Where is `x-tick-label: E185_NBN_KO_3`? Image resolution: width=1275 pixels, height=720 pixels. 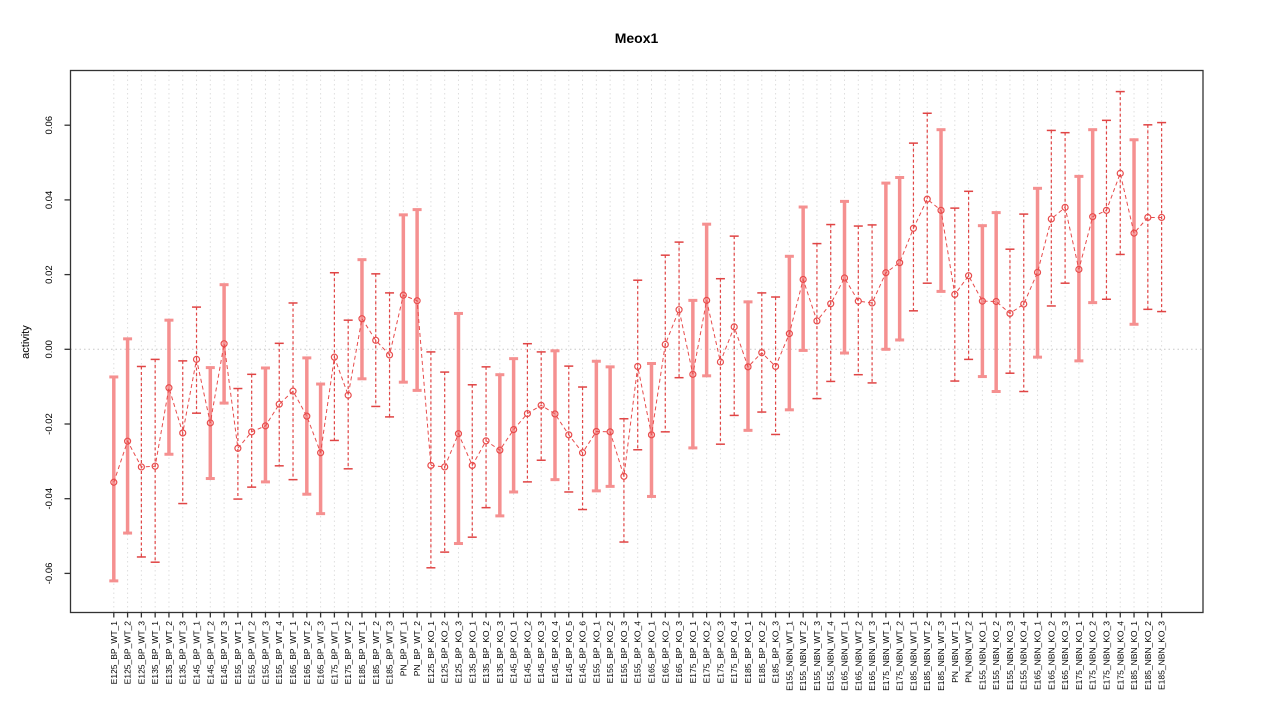
x-tick-label: E185_NBN_KO_3 is located at coordinates (1162, 655).